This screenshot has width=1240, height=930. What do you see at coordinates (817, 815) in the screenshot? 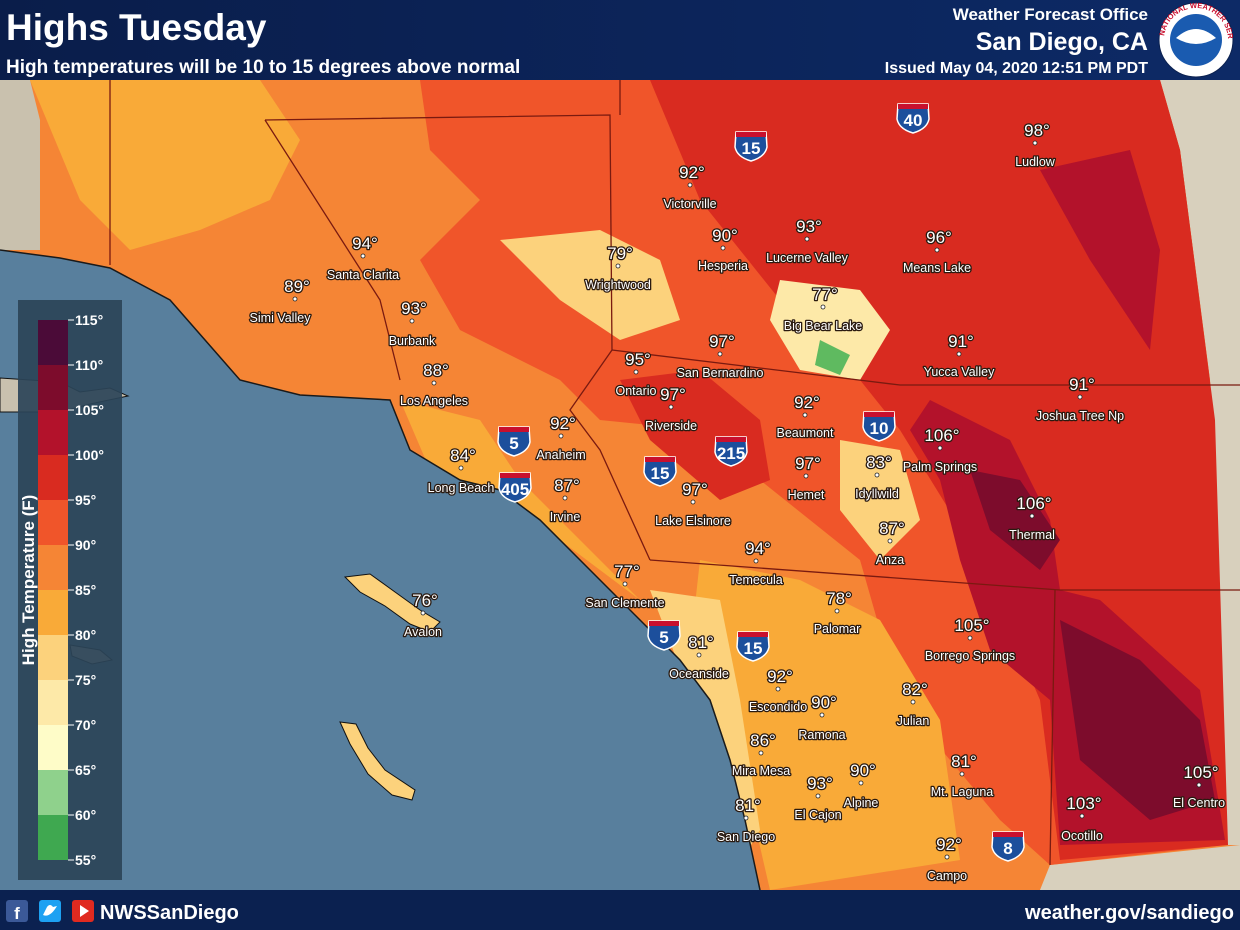
I see `city-name: El Cajon` at bounding box center [817, 815].